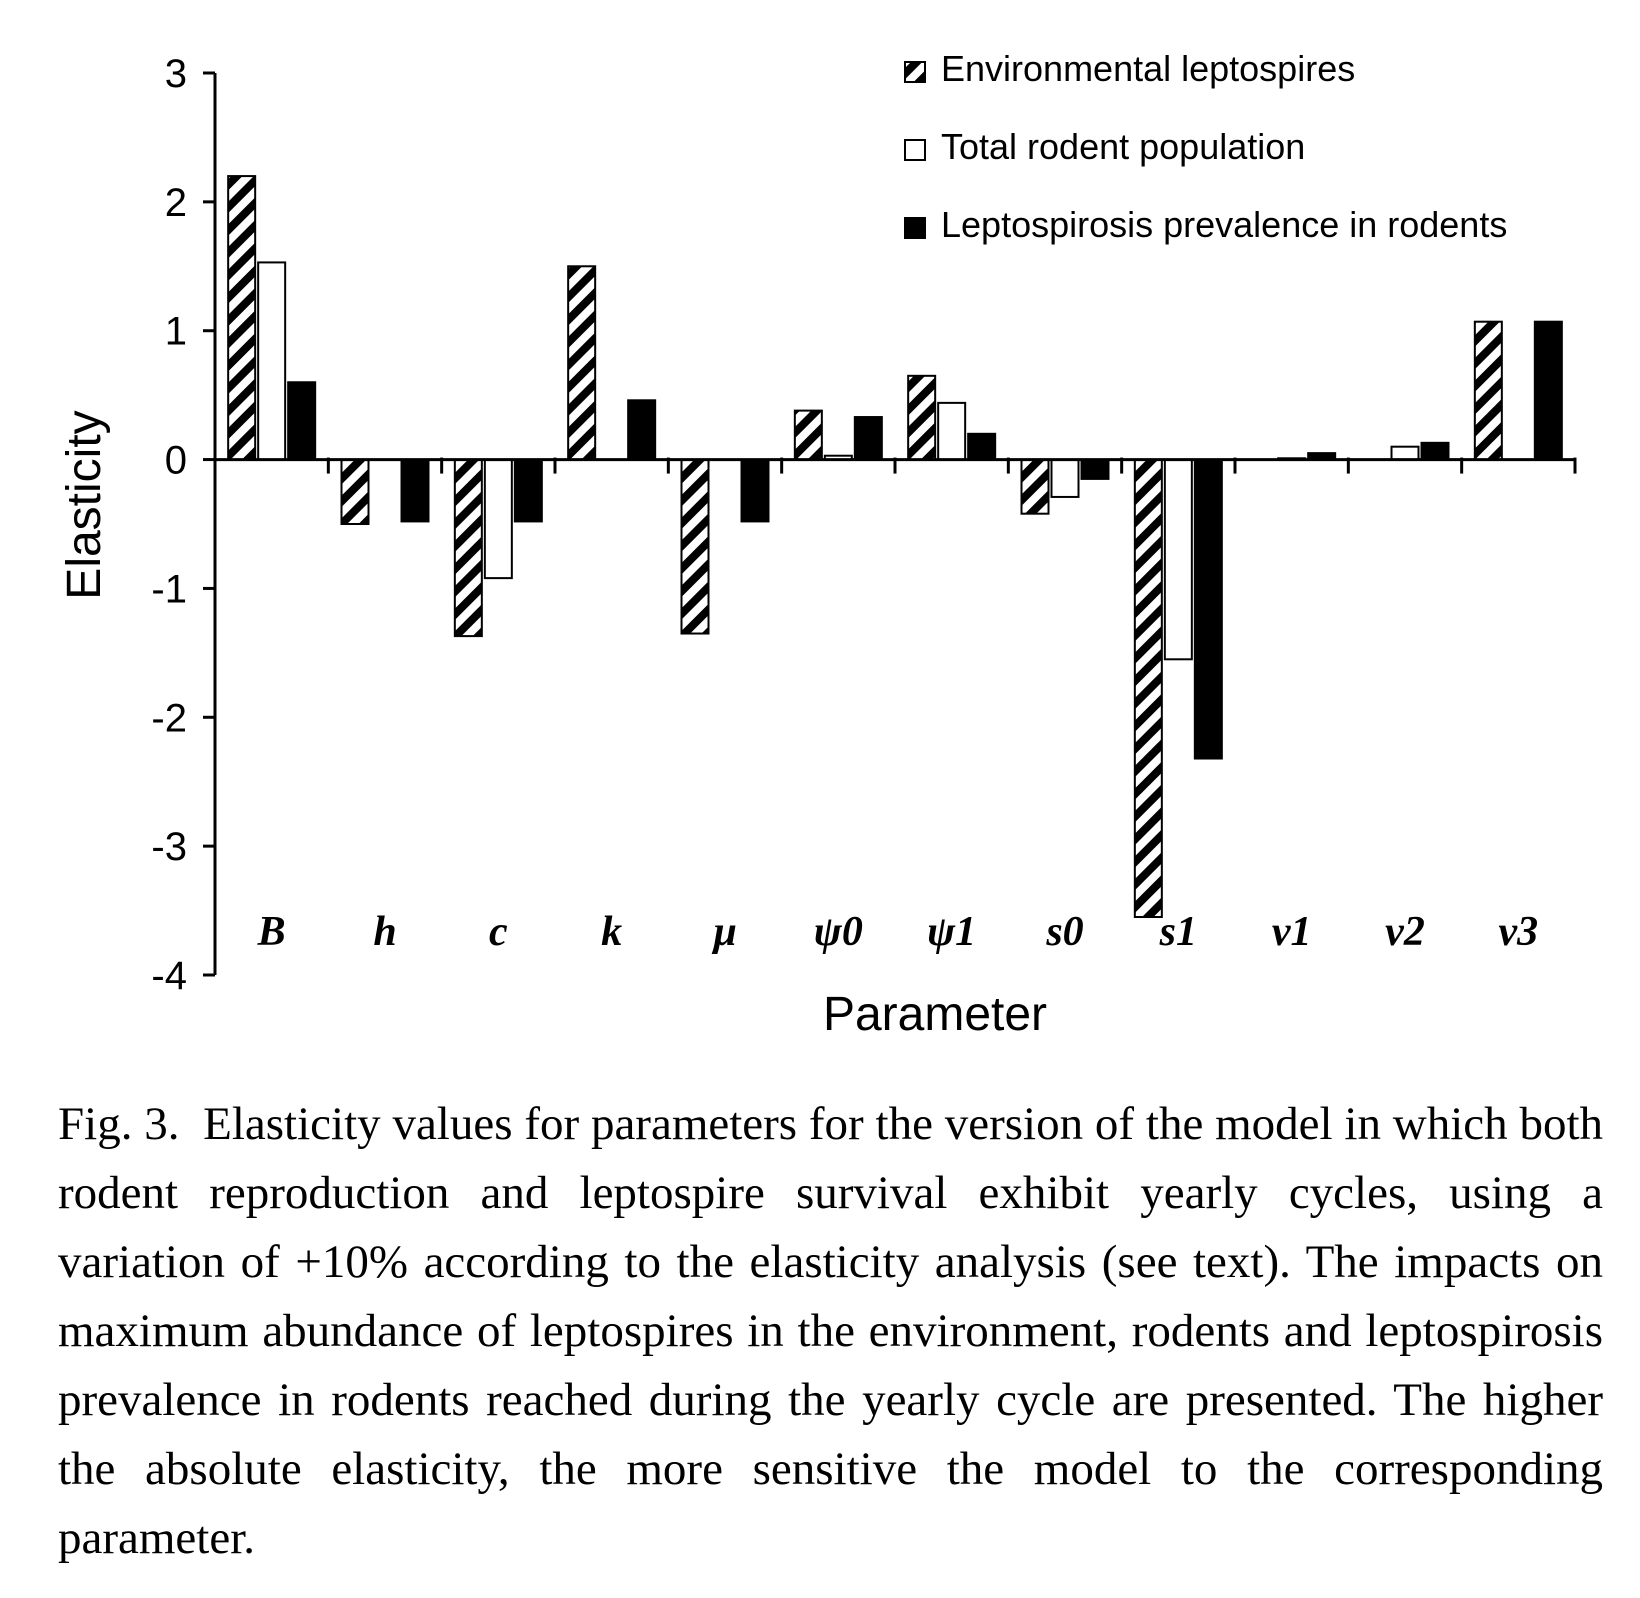  I want to click on x-tick-label: ψ1, so click(951, 932).